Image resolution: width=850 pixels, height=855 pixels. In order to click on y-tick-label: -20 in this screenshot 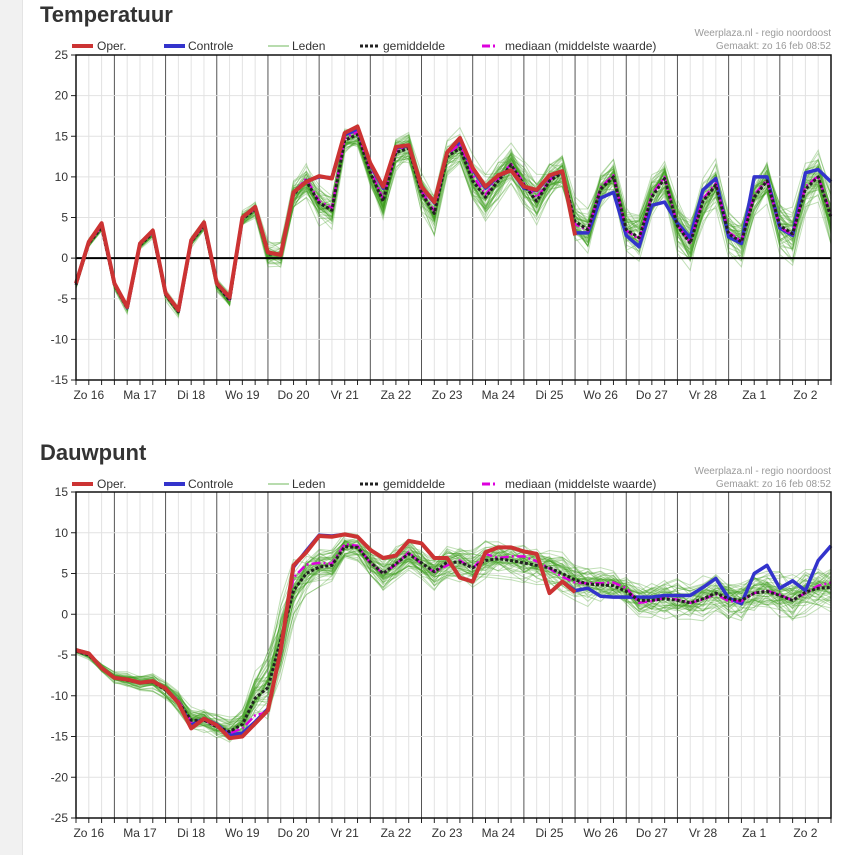, I will do `click(60, 777)`.